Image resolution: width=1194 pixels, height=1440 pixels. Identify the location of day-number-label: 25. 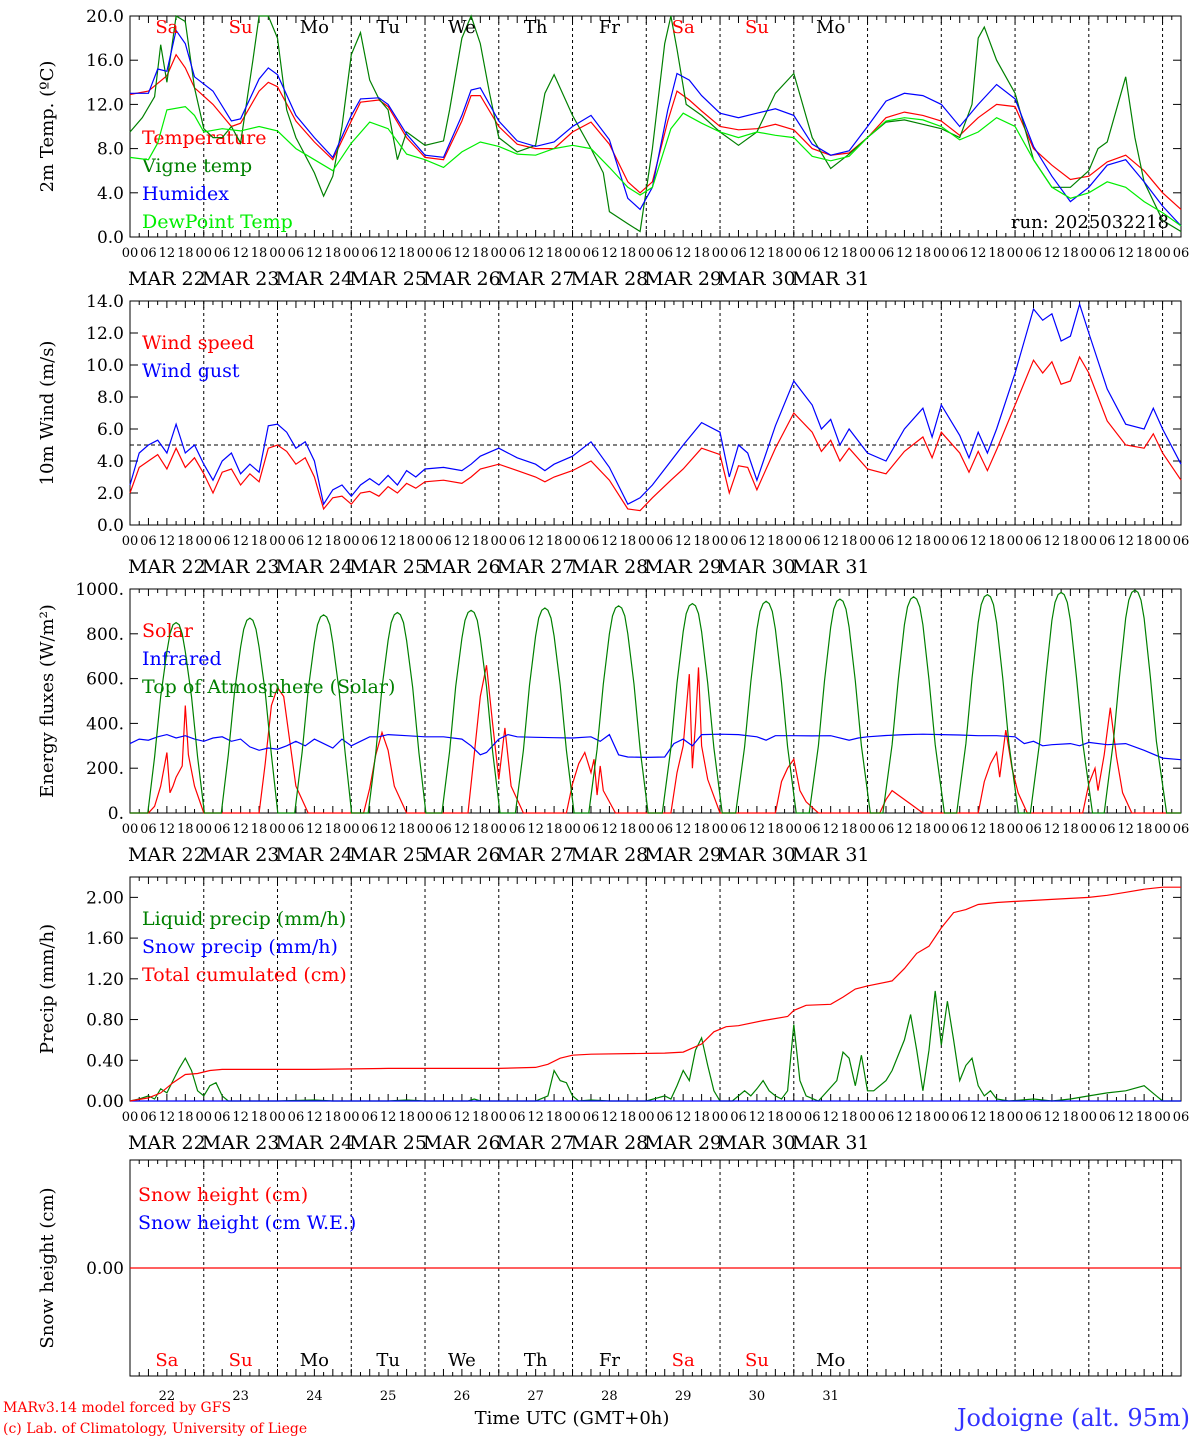
(388, 1396).